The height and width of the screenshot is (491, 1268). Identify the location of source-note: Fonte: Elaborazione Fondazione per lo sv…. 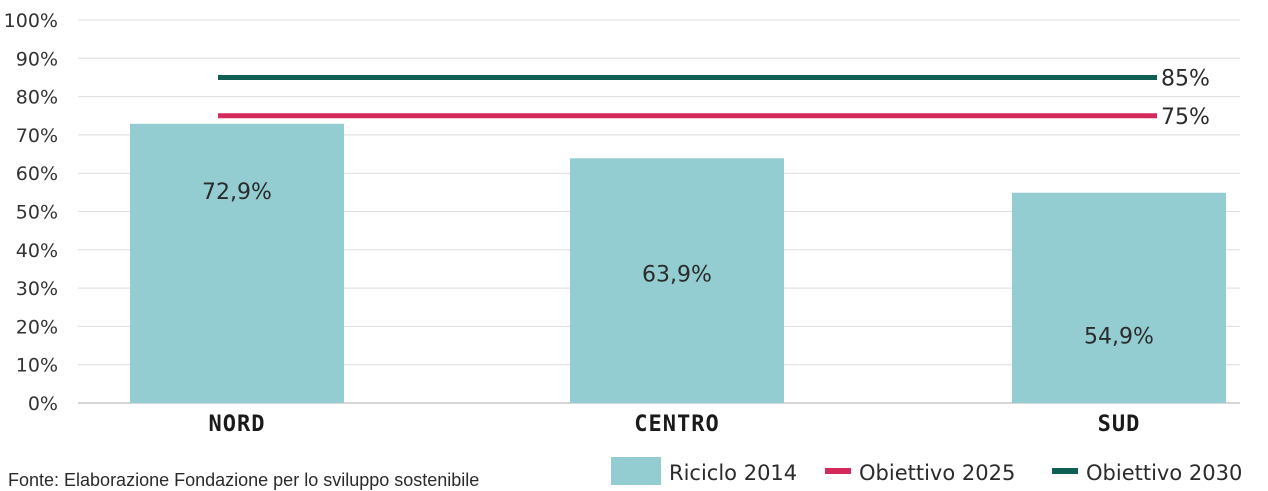
(244, 480).